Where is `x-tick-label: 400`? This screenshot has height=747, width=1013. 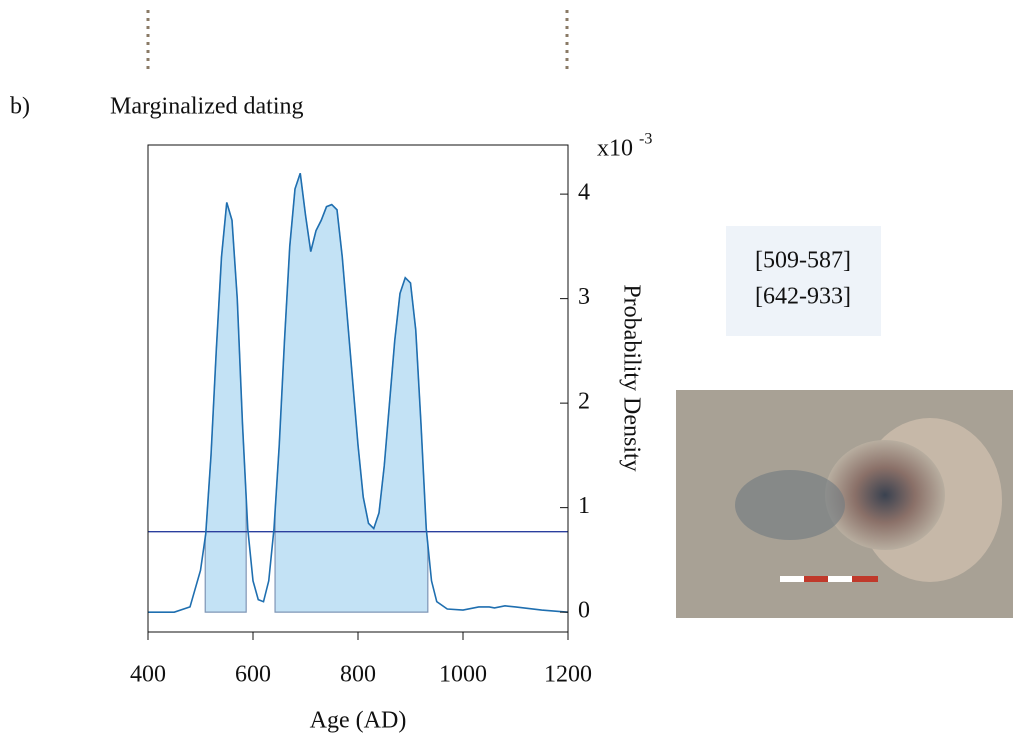
x-tick-label: 400 is located at coordinates (148, 675).